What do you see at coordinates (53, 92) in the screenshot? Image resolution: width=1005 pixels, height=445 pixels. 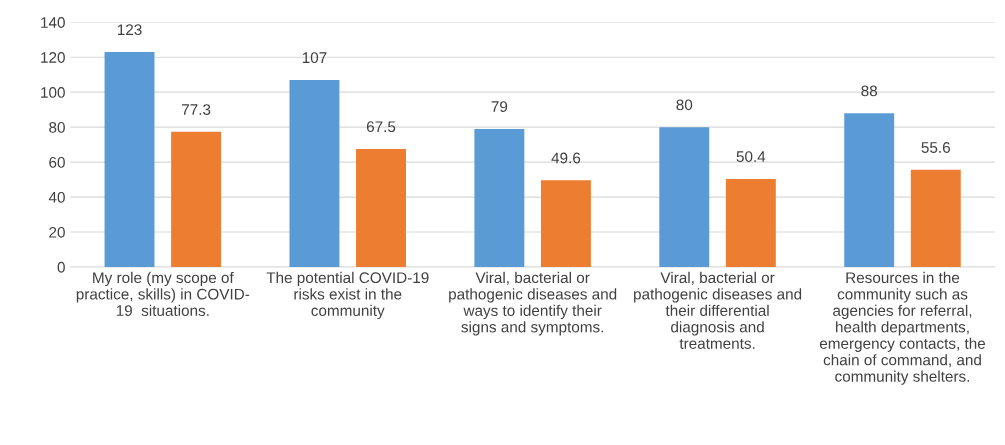 I see `y-tick-label: 100` at bounding box center [53, 92].